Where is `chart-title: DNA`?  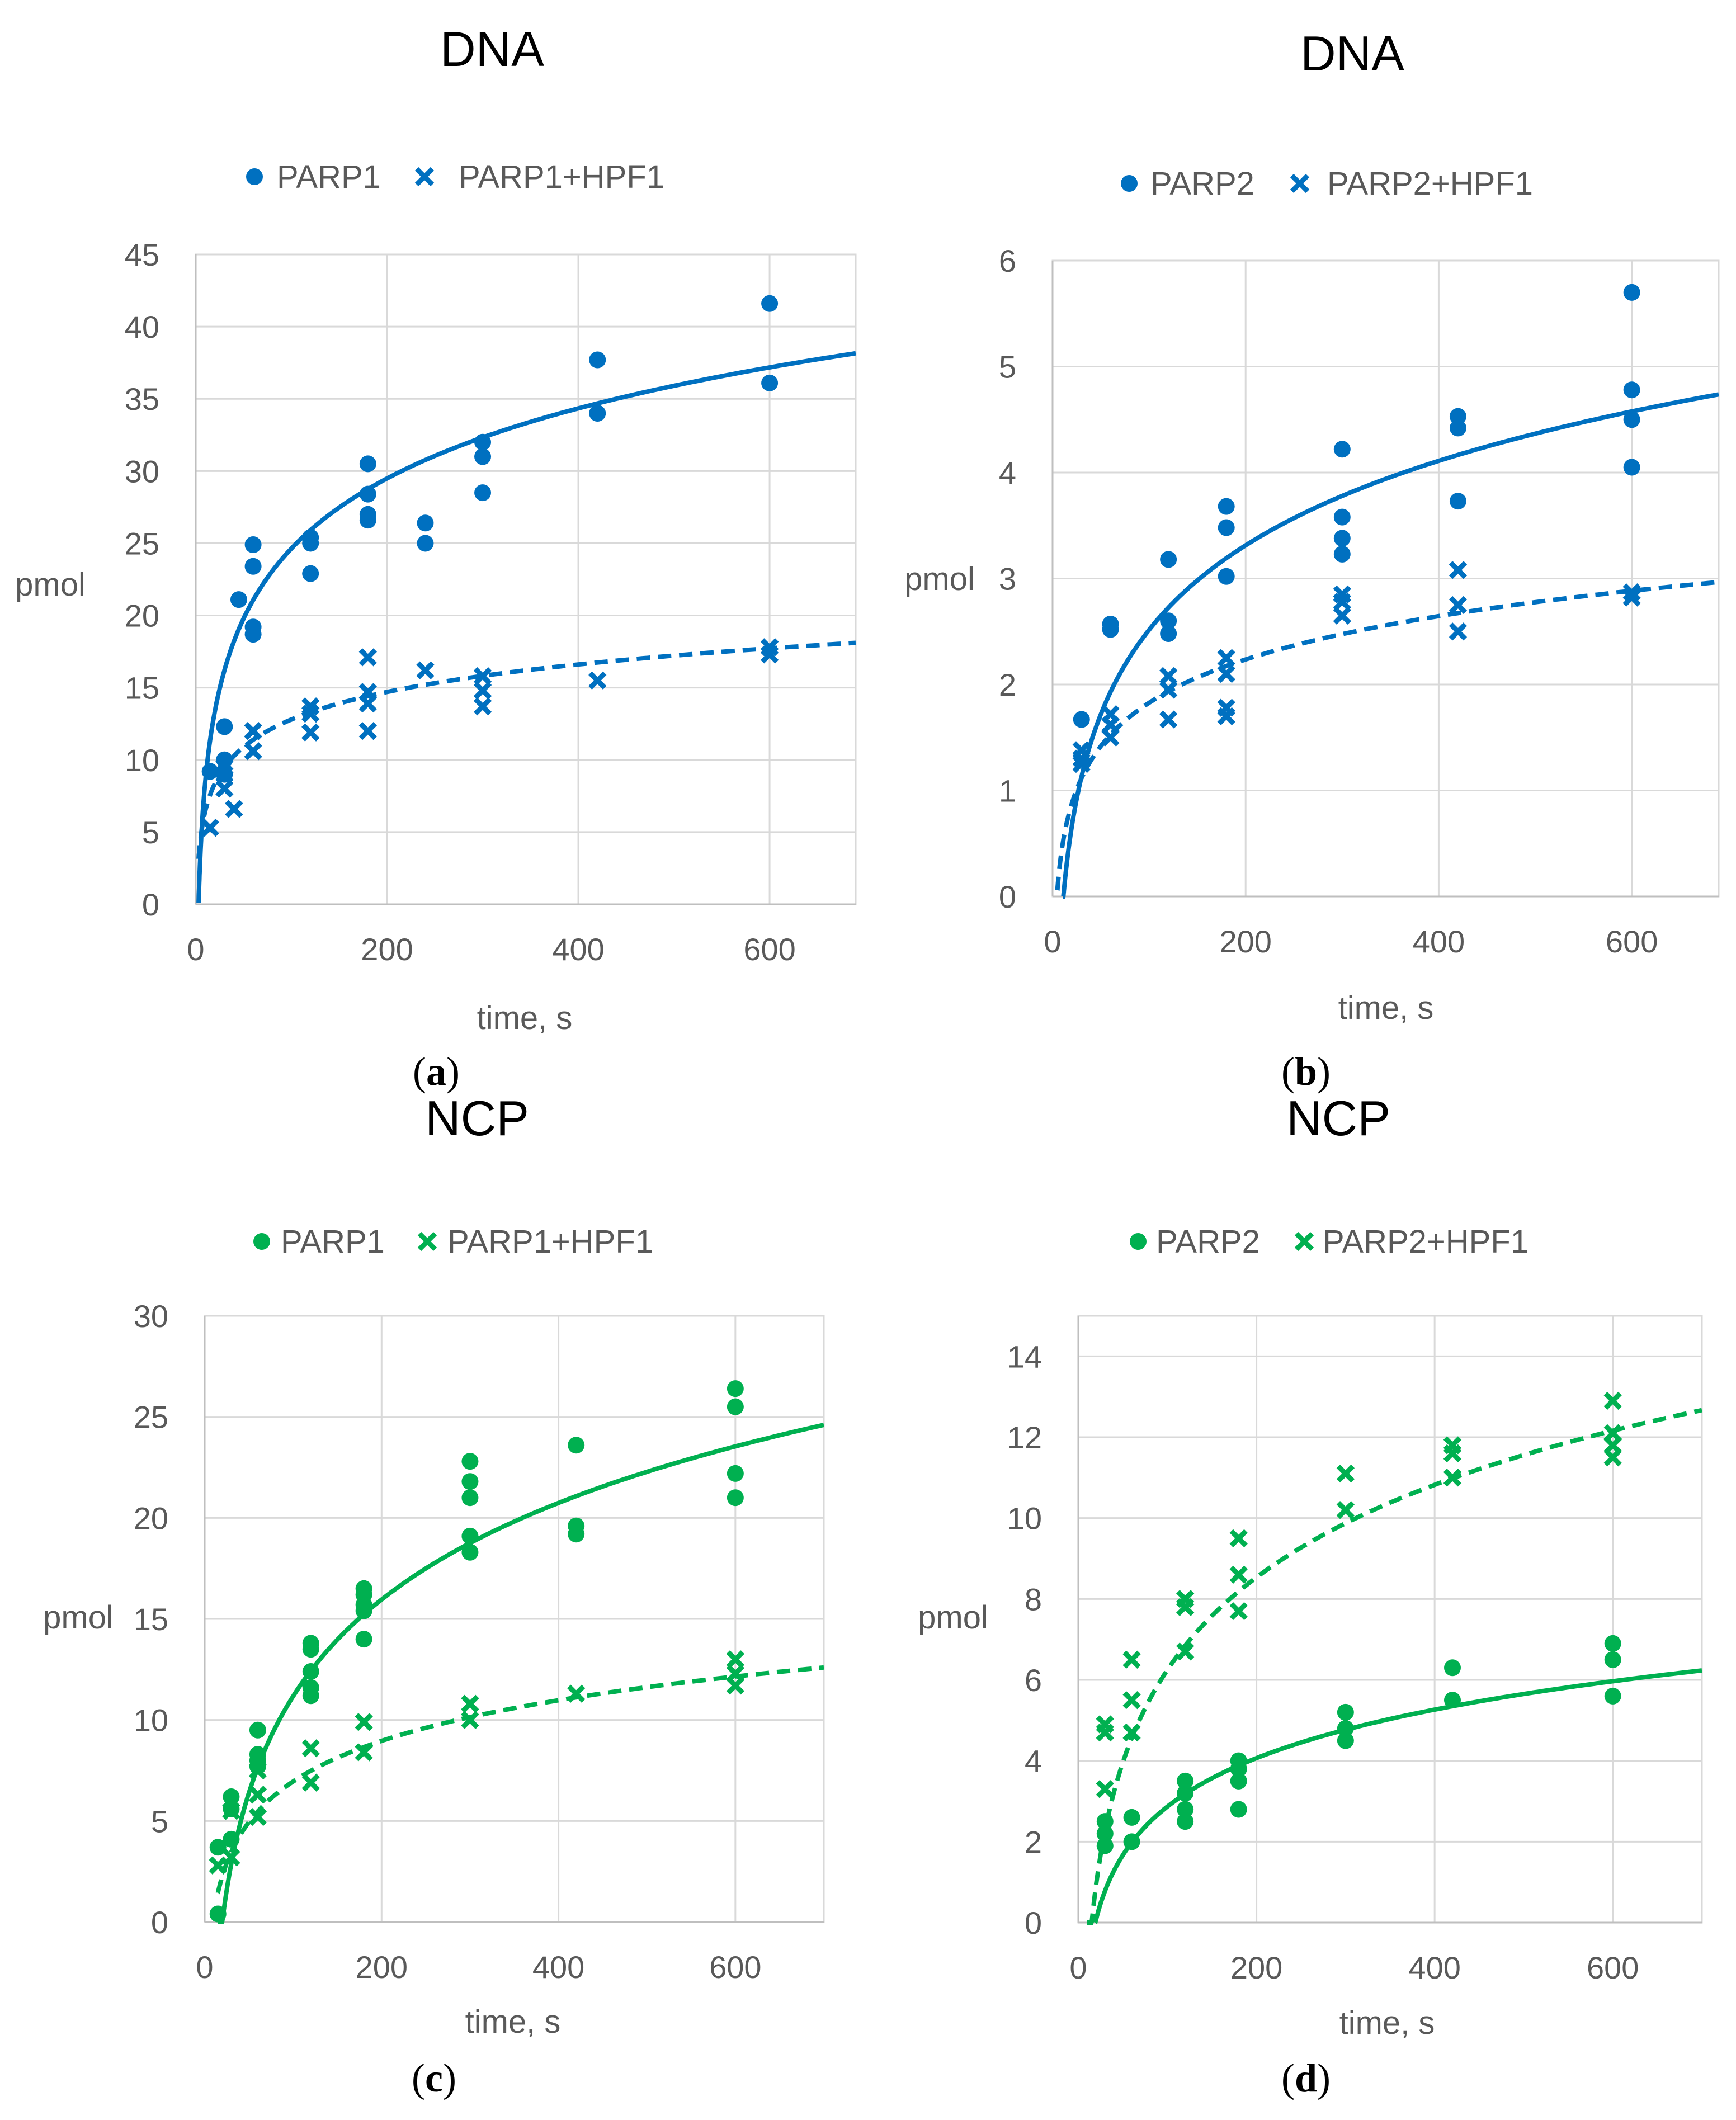
chart-title: DNA is located at coordinates (492, 49).